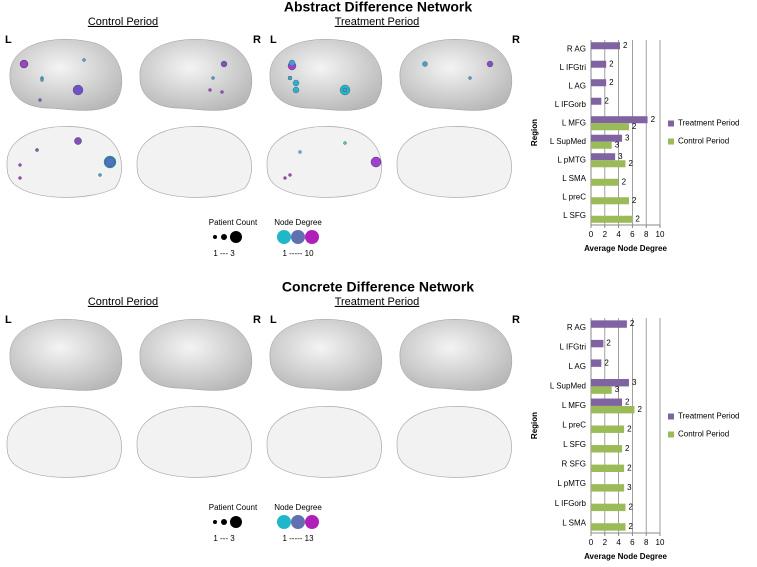 The height and width of the screenshot is (567, 757). What do you see at coordinates (625, 248) in the screenshot?
I see `x-axis-label: Average Node Degree` at bounding box center [625, 248].